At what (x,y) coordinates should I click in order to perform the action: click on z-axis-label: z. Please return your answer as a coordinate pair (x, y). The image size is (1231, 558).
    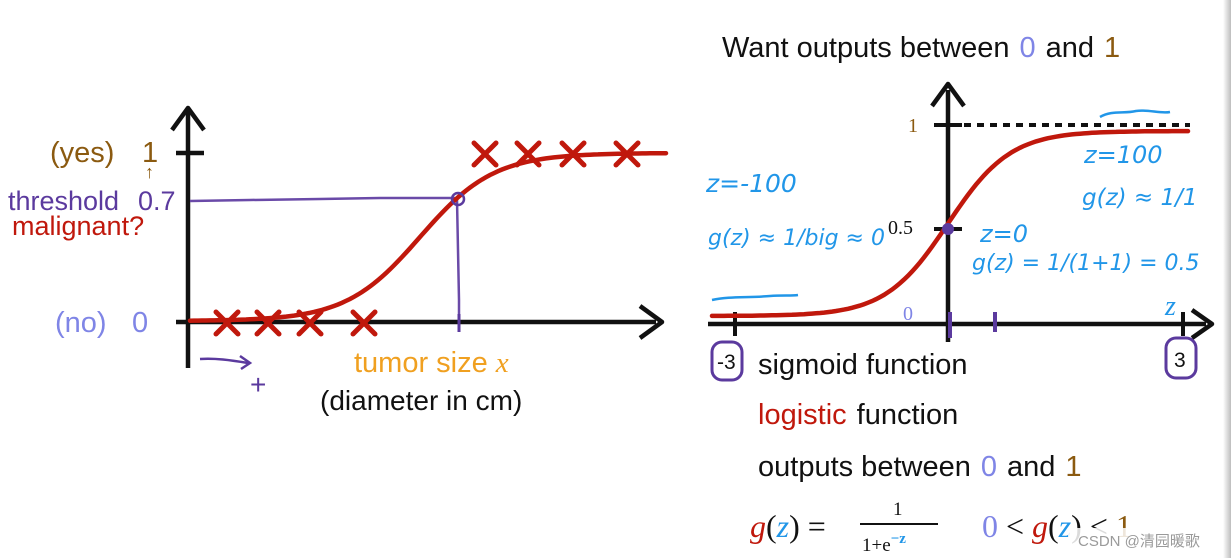
    Looking at the image, I should click on (1170, 306).